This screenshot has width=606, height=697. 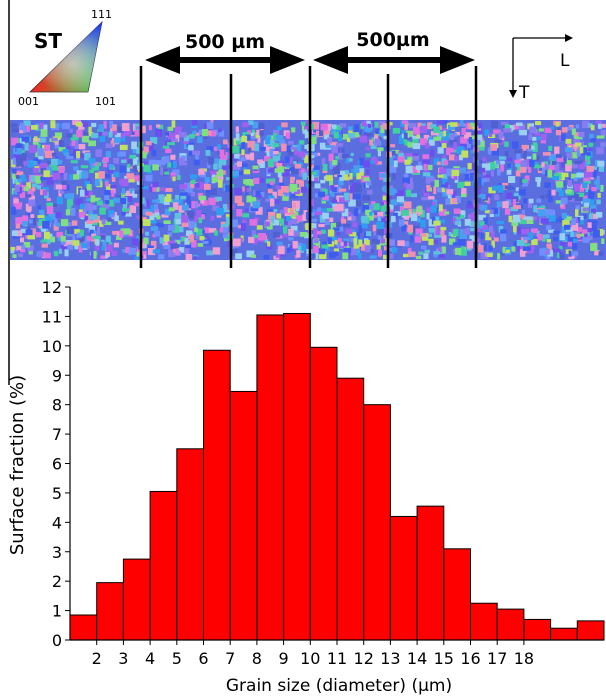 I want to click on y-tick-label: 12, so click(x=52, y=287).